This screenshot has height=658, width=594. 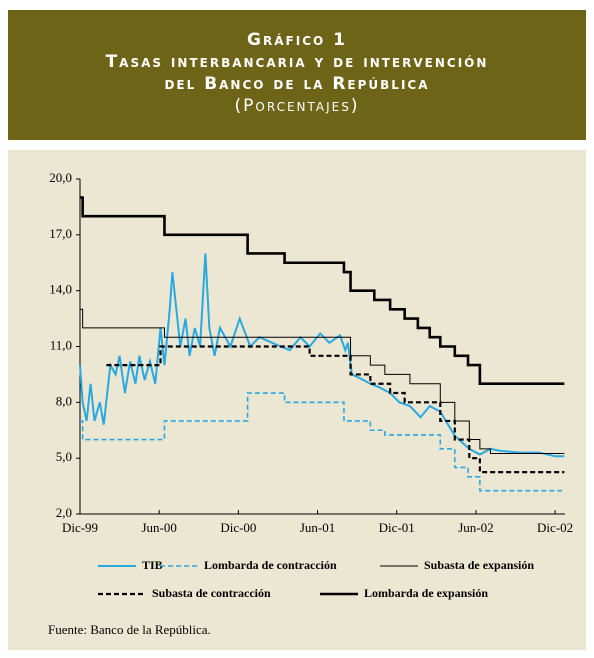 I want to click on y-tick-label: 11,0, so click(x=61, y=344).